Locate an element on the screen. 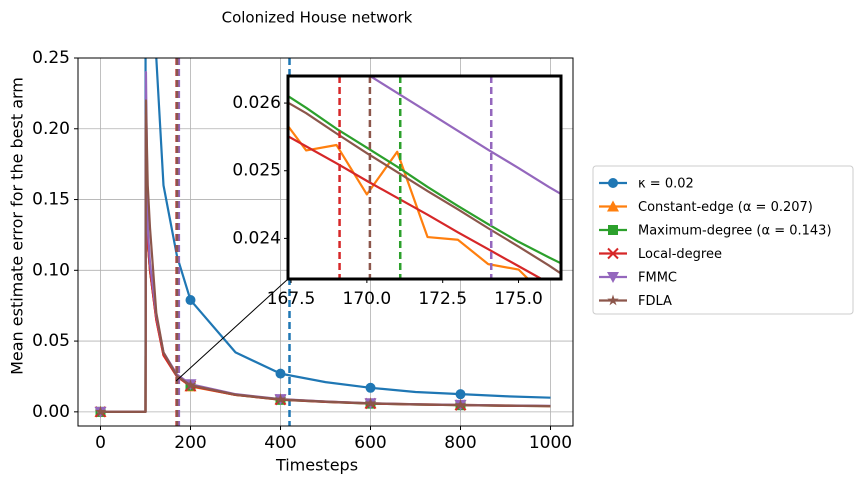  x-tick-label: 0 is located at coordinates (100, 443).